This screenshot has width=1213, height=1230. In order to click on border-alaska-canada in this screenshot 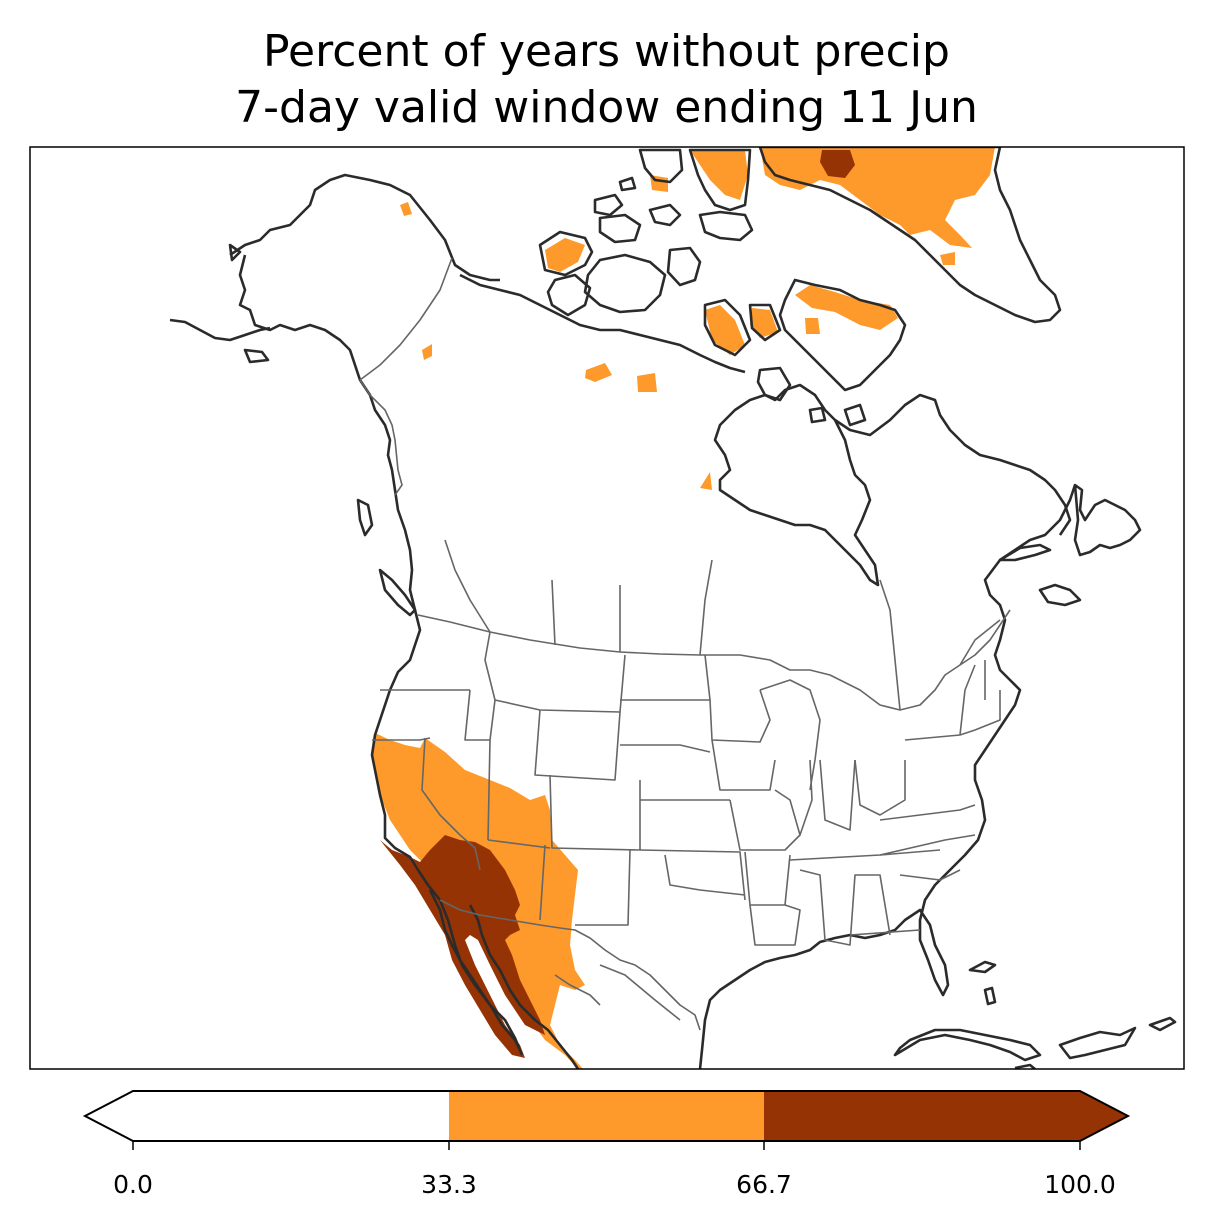, I will do `click(406, 376)`.